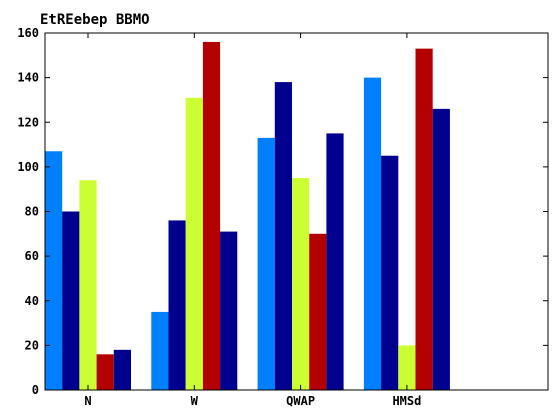  Describe the element at coordinates (28, 78) in the screenshot. I see `y-tick-label: 140` at that location.